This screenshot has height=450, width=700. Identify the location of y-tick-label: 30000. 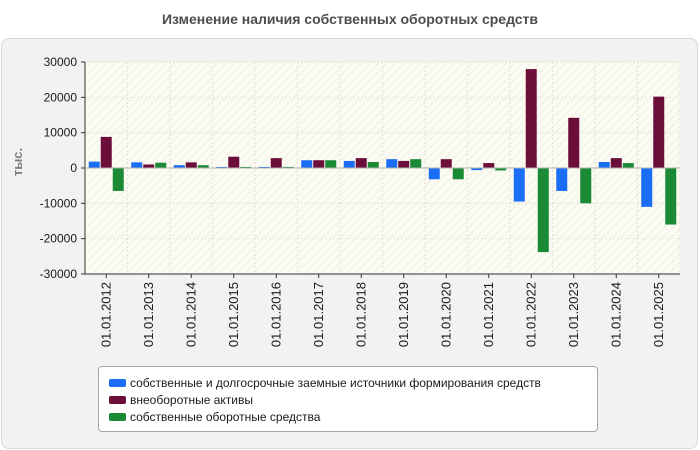
(61, 62).